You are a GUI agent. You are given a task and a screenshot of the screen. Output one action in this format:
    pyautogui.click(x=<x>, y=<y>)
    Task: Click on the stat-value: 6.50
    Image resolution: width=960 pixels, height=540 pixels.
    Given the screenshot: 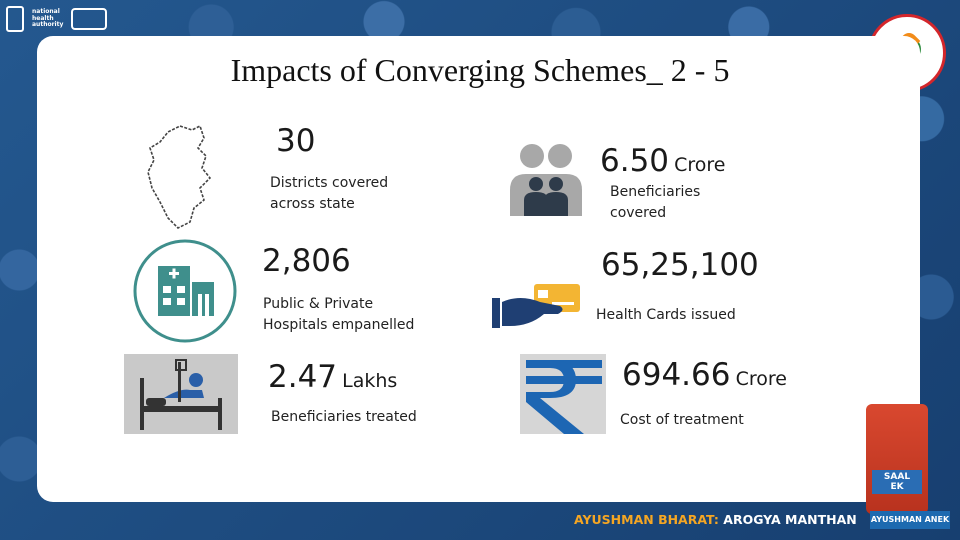 What is the action you would take?
    pyautogui.click(x=635, y=161)
    